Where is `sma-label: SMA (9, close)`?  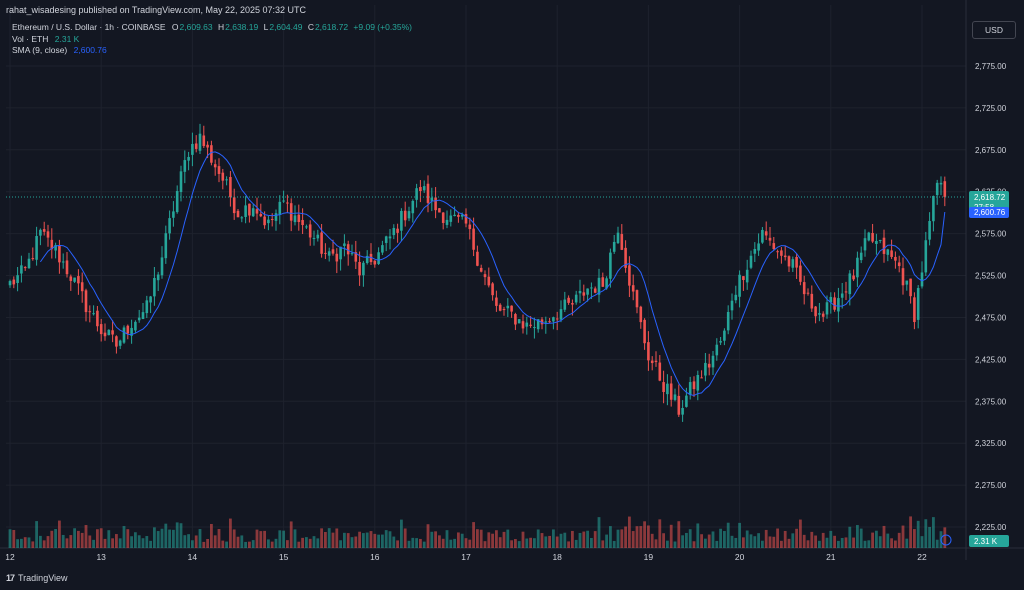
sma-label: SMA (9, close) is located at coordinates (40, 50).